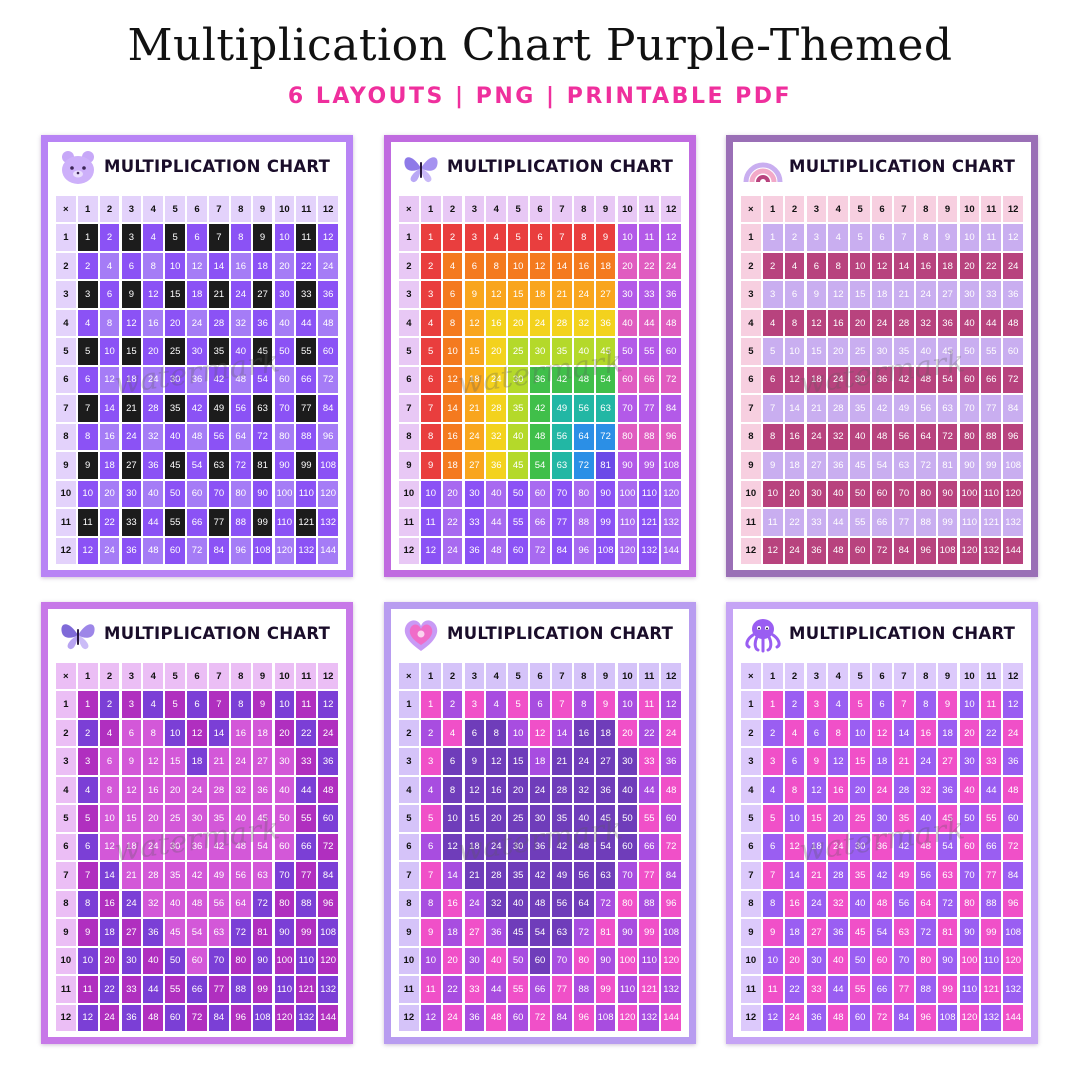 The height and width of the screenshot is (1080, 1080). Describe the element at coordinates (306, 550) in the screenshot. I see `grid-product-cell: 132` at that location.